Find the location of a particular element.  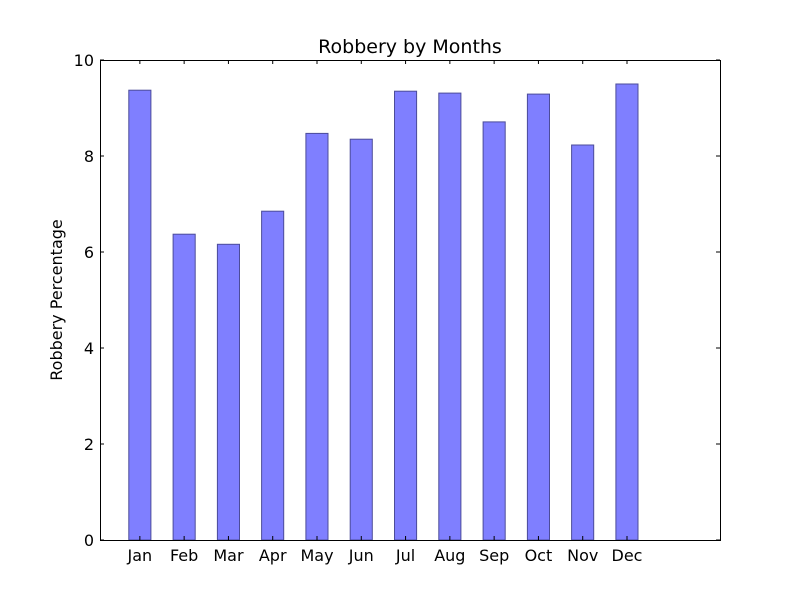

x-tick-label-mar: Mar is located at coordinates (228, 555).